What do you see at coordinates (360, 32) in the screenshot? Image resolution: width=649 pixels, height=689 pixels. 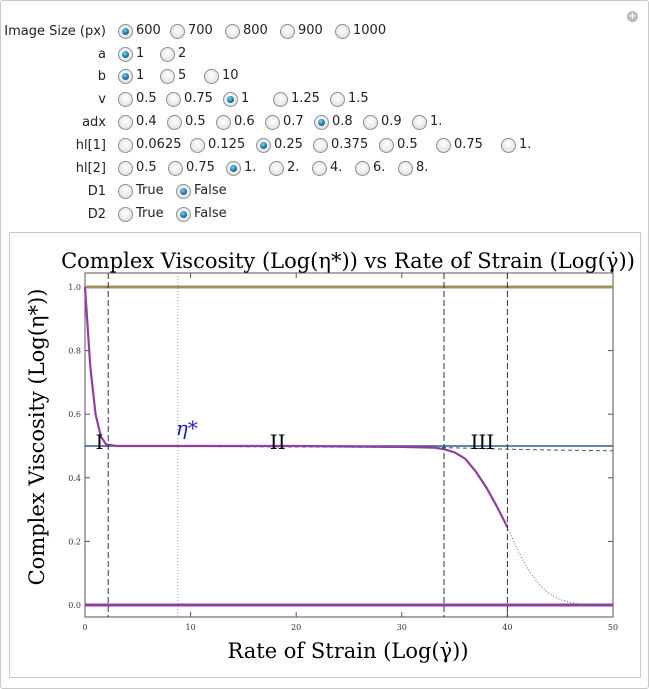 I see `radio-option: 1000` at bounding box center [360, 32].